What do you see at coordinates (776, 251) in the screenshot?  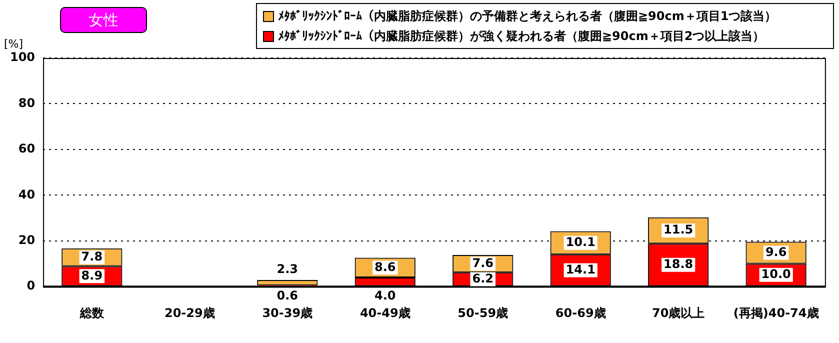 I see `data-label: 9.6` at bounding box center [776, 251].